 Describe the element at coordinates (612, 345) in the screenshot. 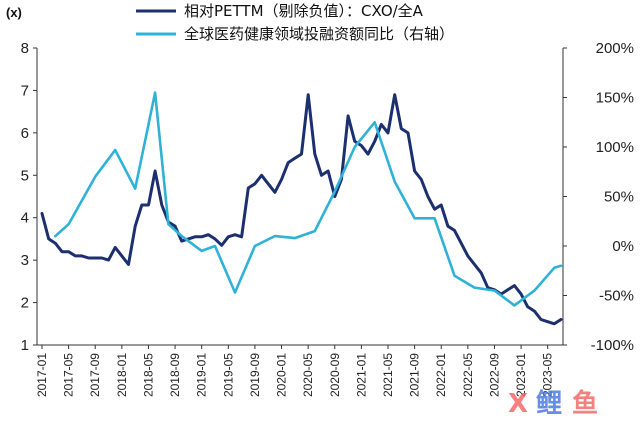

I see `right-tick-label: -100%` at that location.